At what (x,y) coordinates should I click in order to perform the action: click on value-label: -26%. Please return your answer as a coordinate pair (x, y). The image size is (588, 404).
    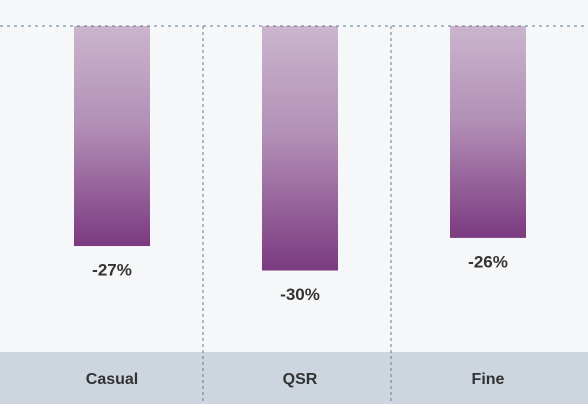
    Looking at the image, I should click on (488, 261).